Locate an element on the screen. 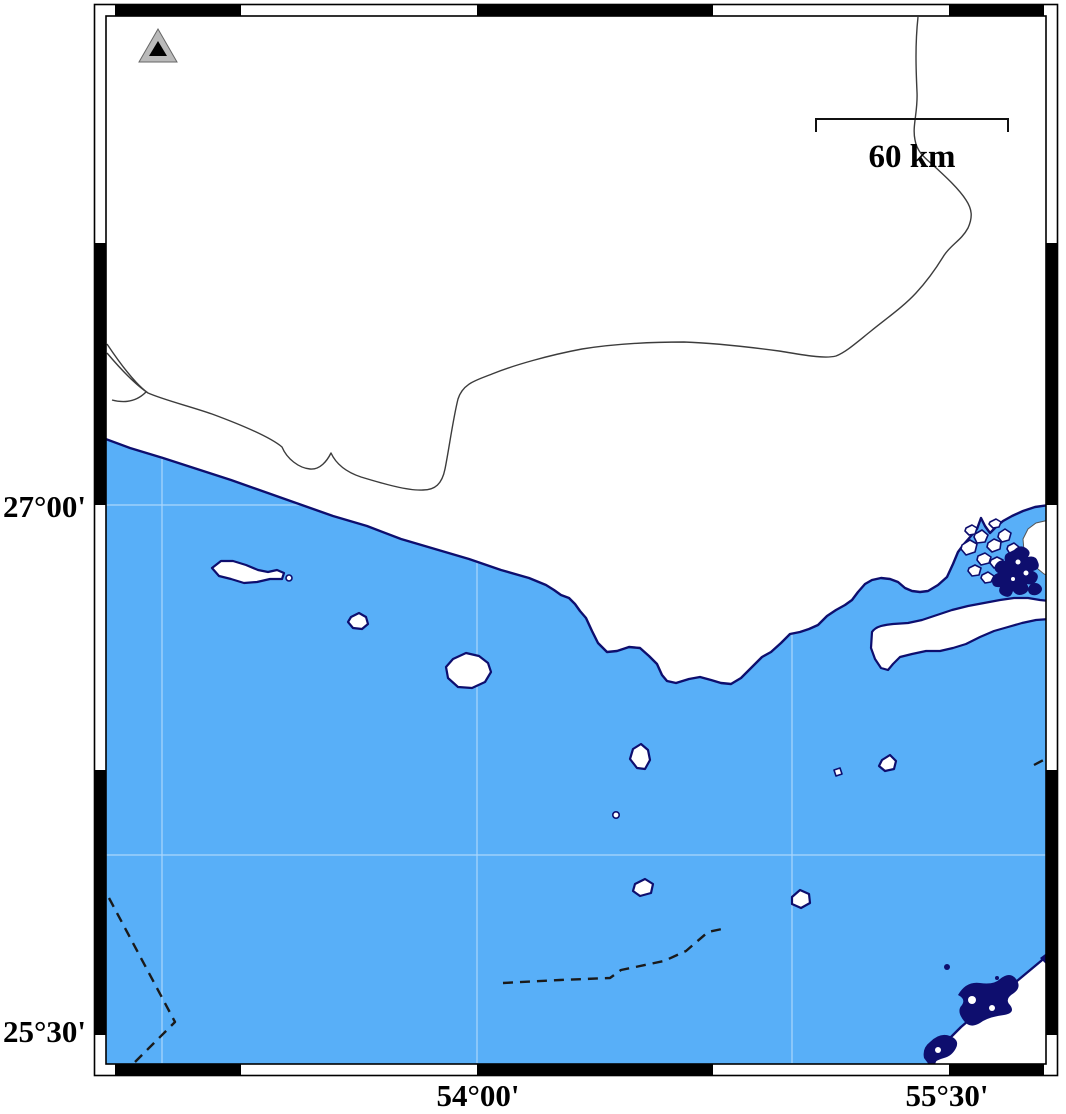 This screenshot has height=1114, width=1066. scale-bar-label: 60 km is located at coordinates (911, 157).